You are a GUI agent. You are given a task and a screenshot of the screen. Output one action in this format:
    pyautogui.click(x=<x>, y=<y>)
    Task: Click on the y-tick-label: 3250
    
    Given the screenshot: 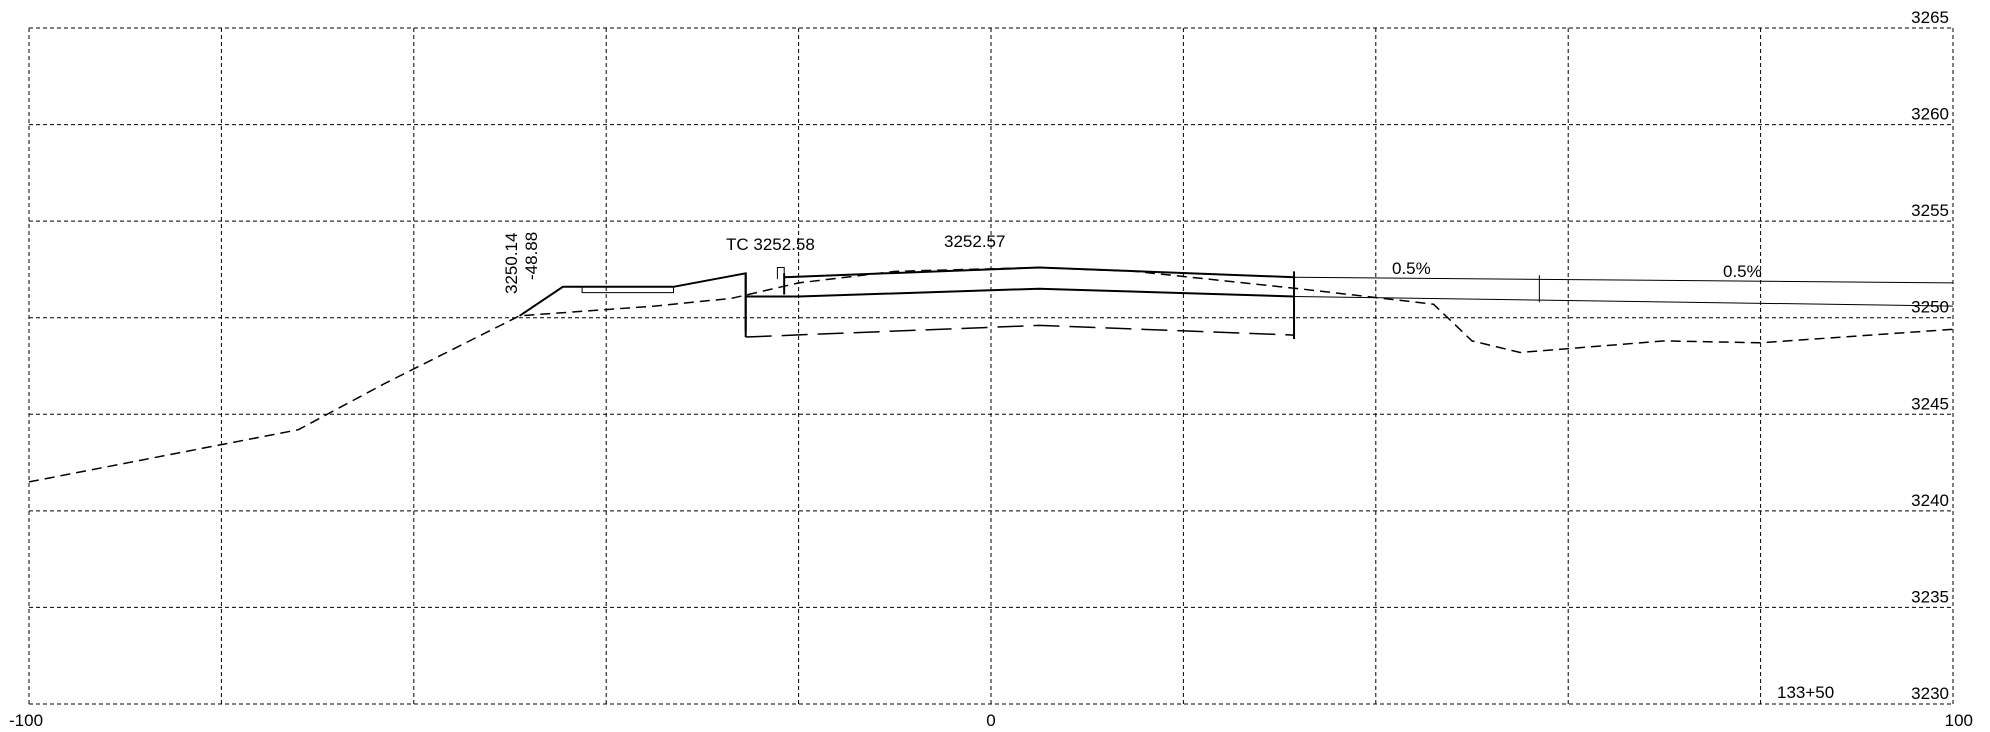 What is the action you would take?
    pyautogui.click(x=1930, y=307)
    